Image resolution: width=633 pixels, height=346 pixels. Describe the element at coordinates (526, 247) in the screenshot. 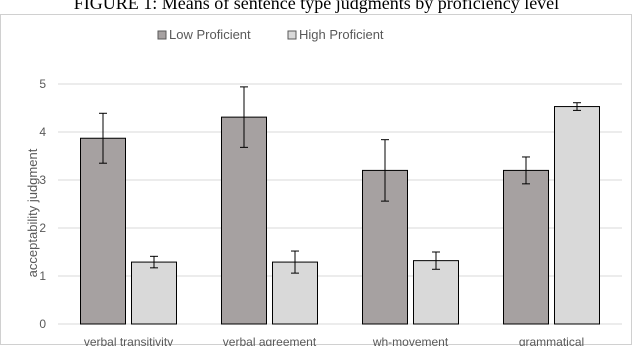

I see `bar-low-proficient-grammatical` at that location.